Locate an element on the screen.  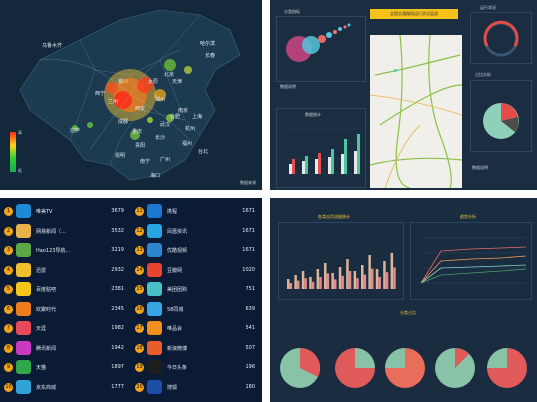
gauge-chart is located at coordinates (501, 38).